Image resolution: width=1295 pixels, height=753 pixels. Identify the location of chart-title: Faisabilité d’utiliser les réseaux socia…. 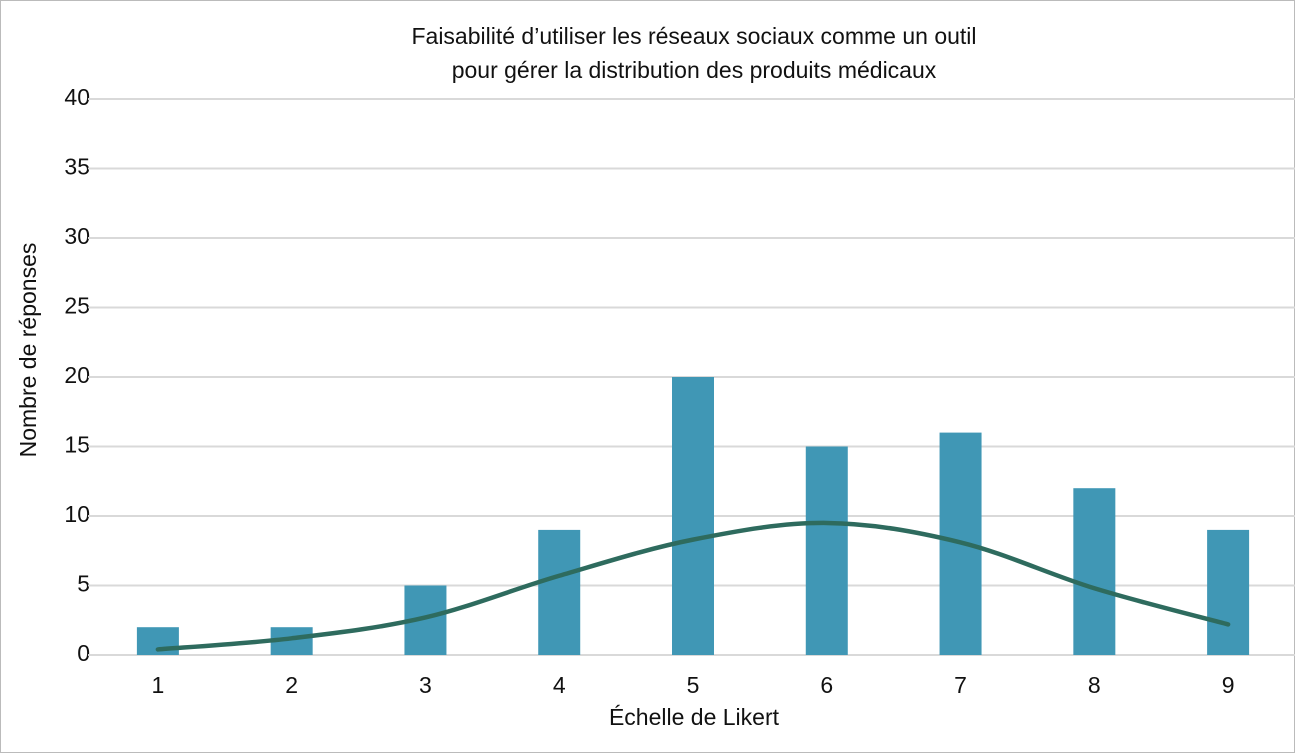
(693, 36).